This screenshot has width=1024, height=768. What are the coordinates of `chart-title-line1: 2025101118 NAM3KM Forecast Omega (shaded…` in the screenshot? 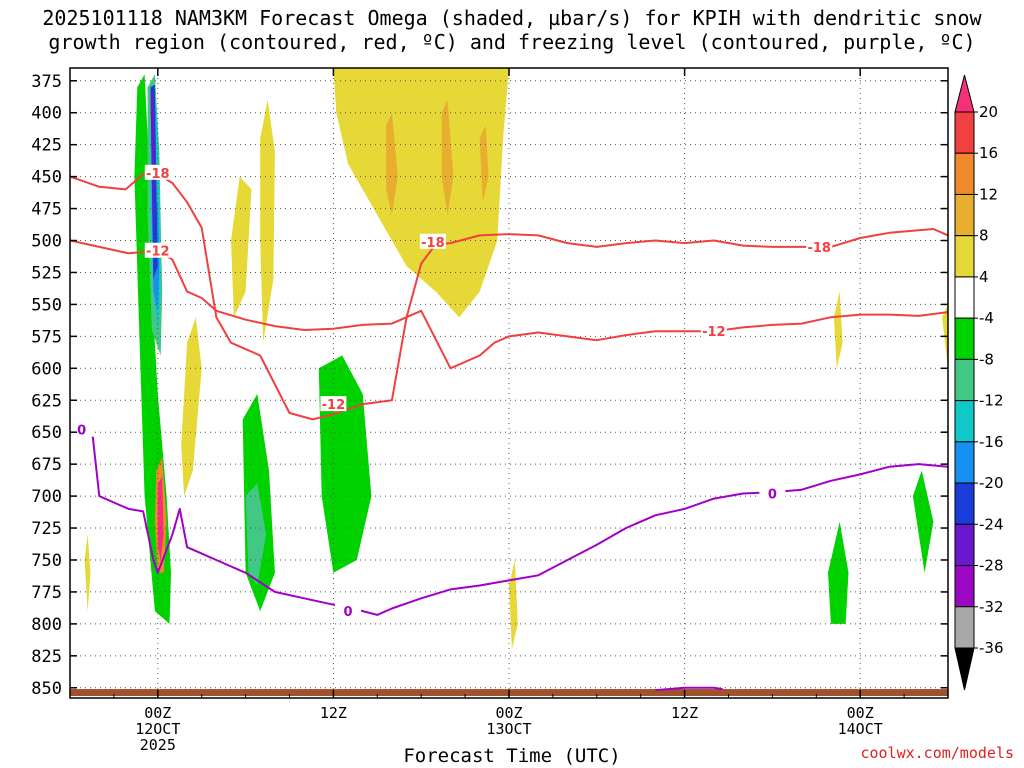 It's located at (512, 18).